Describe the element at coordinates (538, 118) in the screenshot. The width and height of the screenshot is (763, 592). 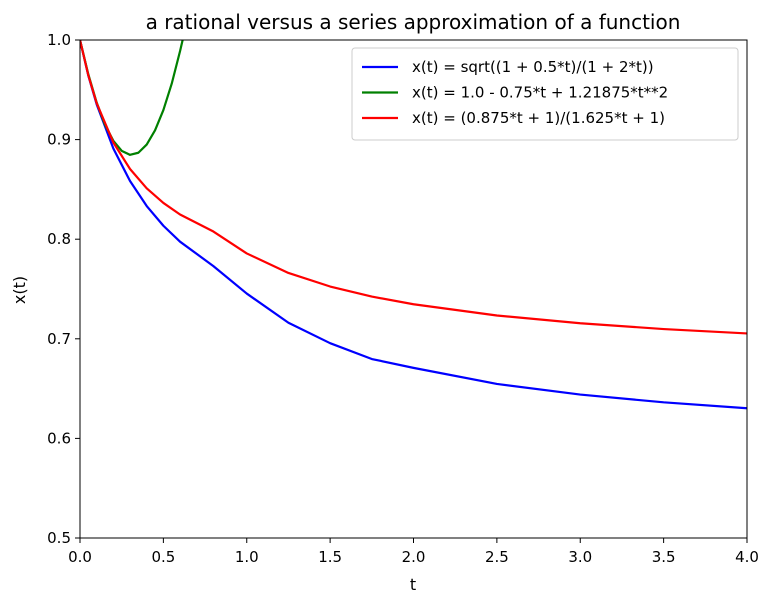
I see `legend-entry-3: x(t) = (0.875*t + 1)/(1.625*t + 1)` at that location.